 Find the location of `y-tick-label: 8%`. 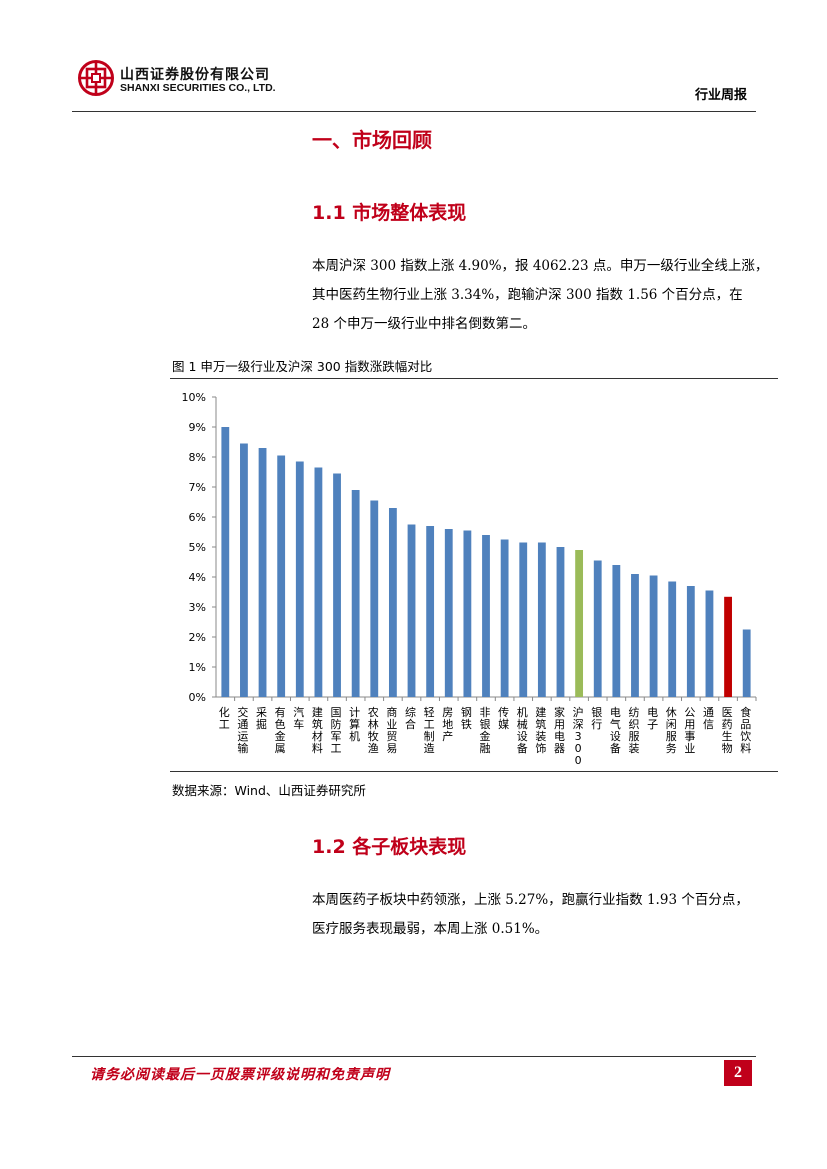

y-tick-label: 8% is located at coordinates (197, 457).